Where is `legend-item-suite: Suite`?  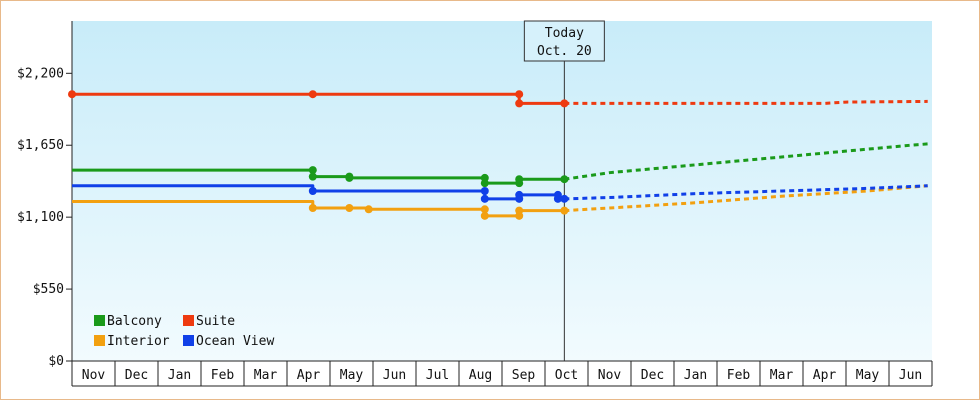
legend-item-suite: Suite is located at coordinates (209, 321).